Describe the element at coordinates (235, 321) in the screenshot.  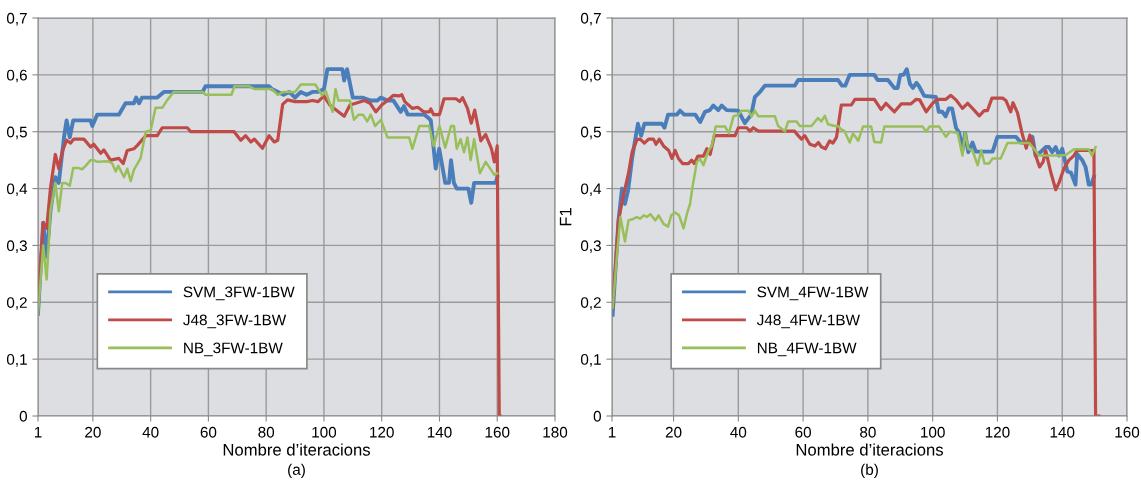
I see `legend-label: J48_3FW-1BW` at that location.